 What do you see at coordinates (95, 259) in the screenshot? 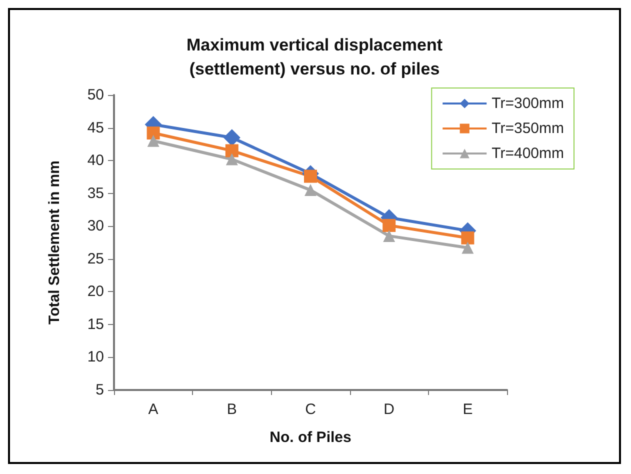
I see `y-tick-label: 25` at bounding box center [95, 259].